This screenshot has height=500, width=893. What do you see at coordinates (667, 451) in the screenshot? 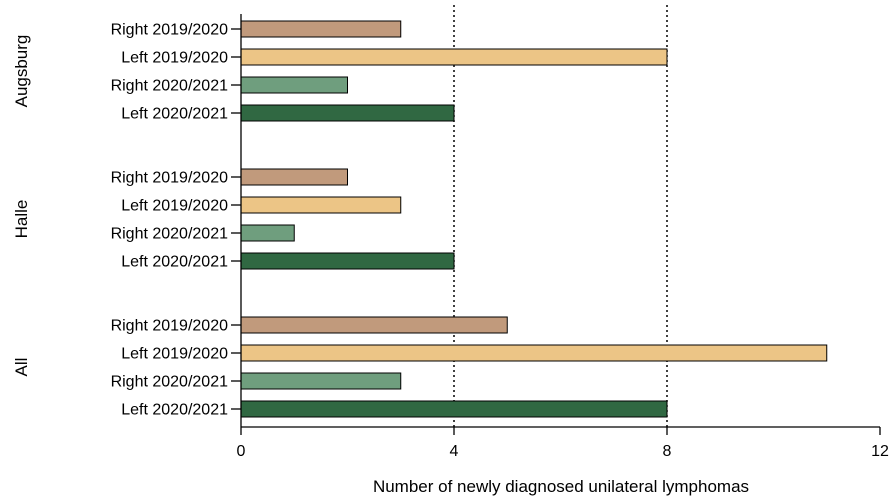
I see `x-tick-label: 8` at bounding box center [667, 451].